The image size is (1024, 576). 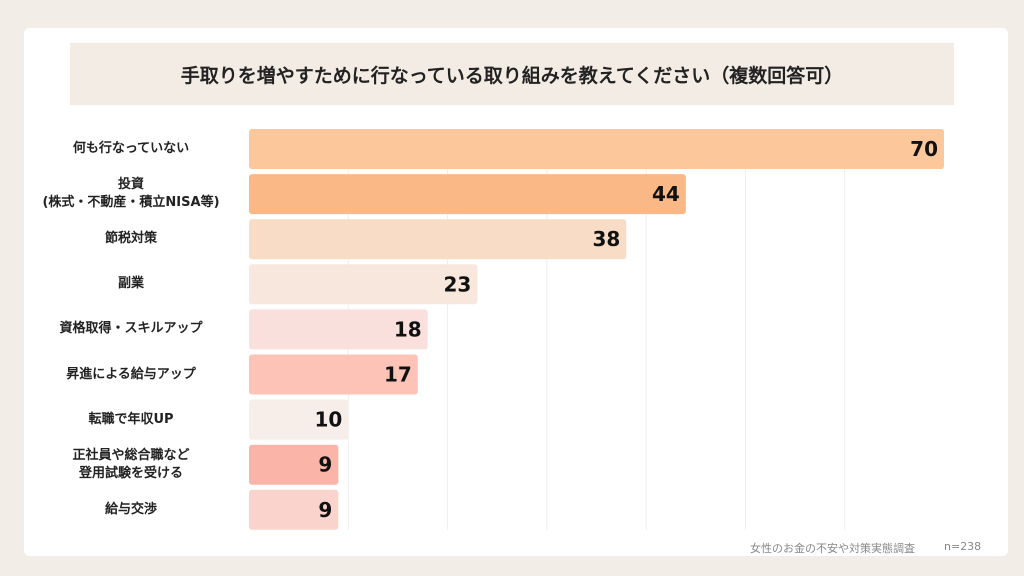 What do you see at coordinates (131, 419) in the screenshot?
I see `category-label: 転職で年収UP` at bounding box center [131, 419].